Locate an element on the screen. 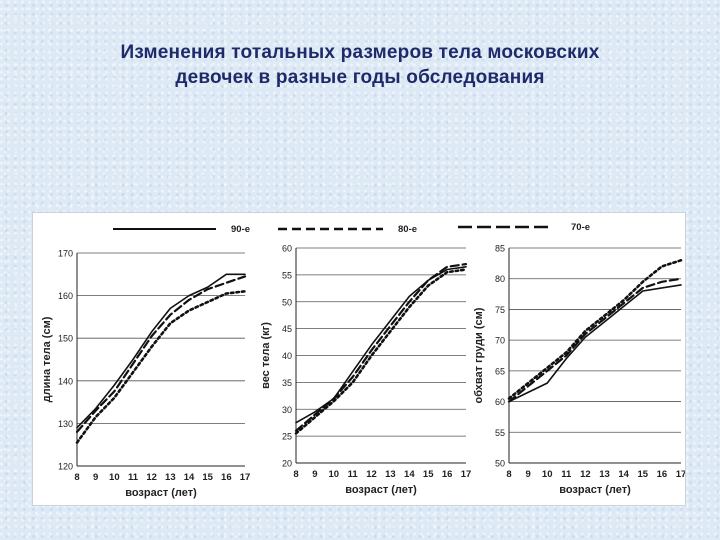 The image size is (720, 540). y-tick-label: 85 is located at coordinates (500, 249).